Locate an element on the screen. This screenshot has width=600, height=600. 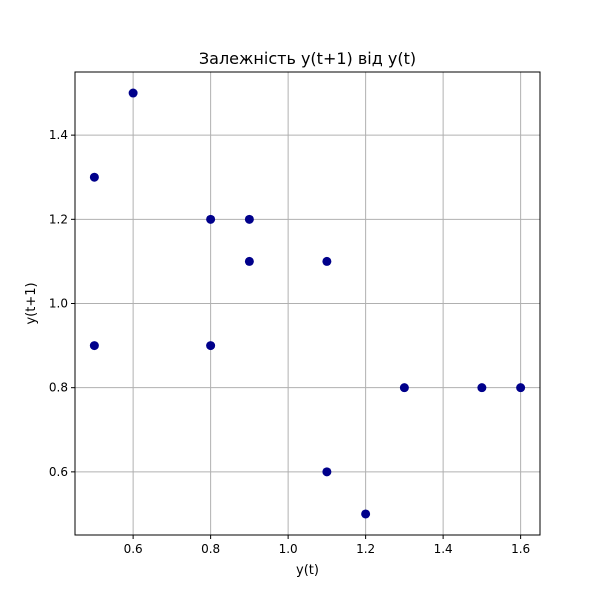
chart-title: Залежність y(t+1) від y(t) is located at coordinates (307, 58).